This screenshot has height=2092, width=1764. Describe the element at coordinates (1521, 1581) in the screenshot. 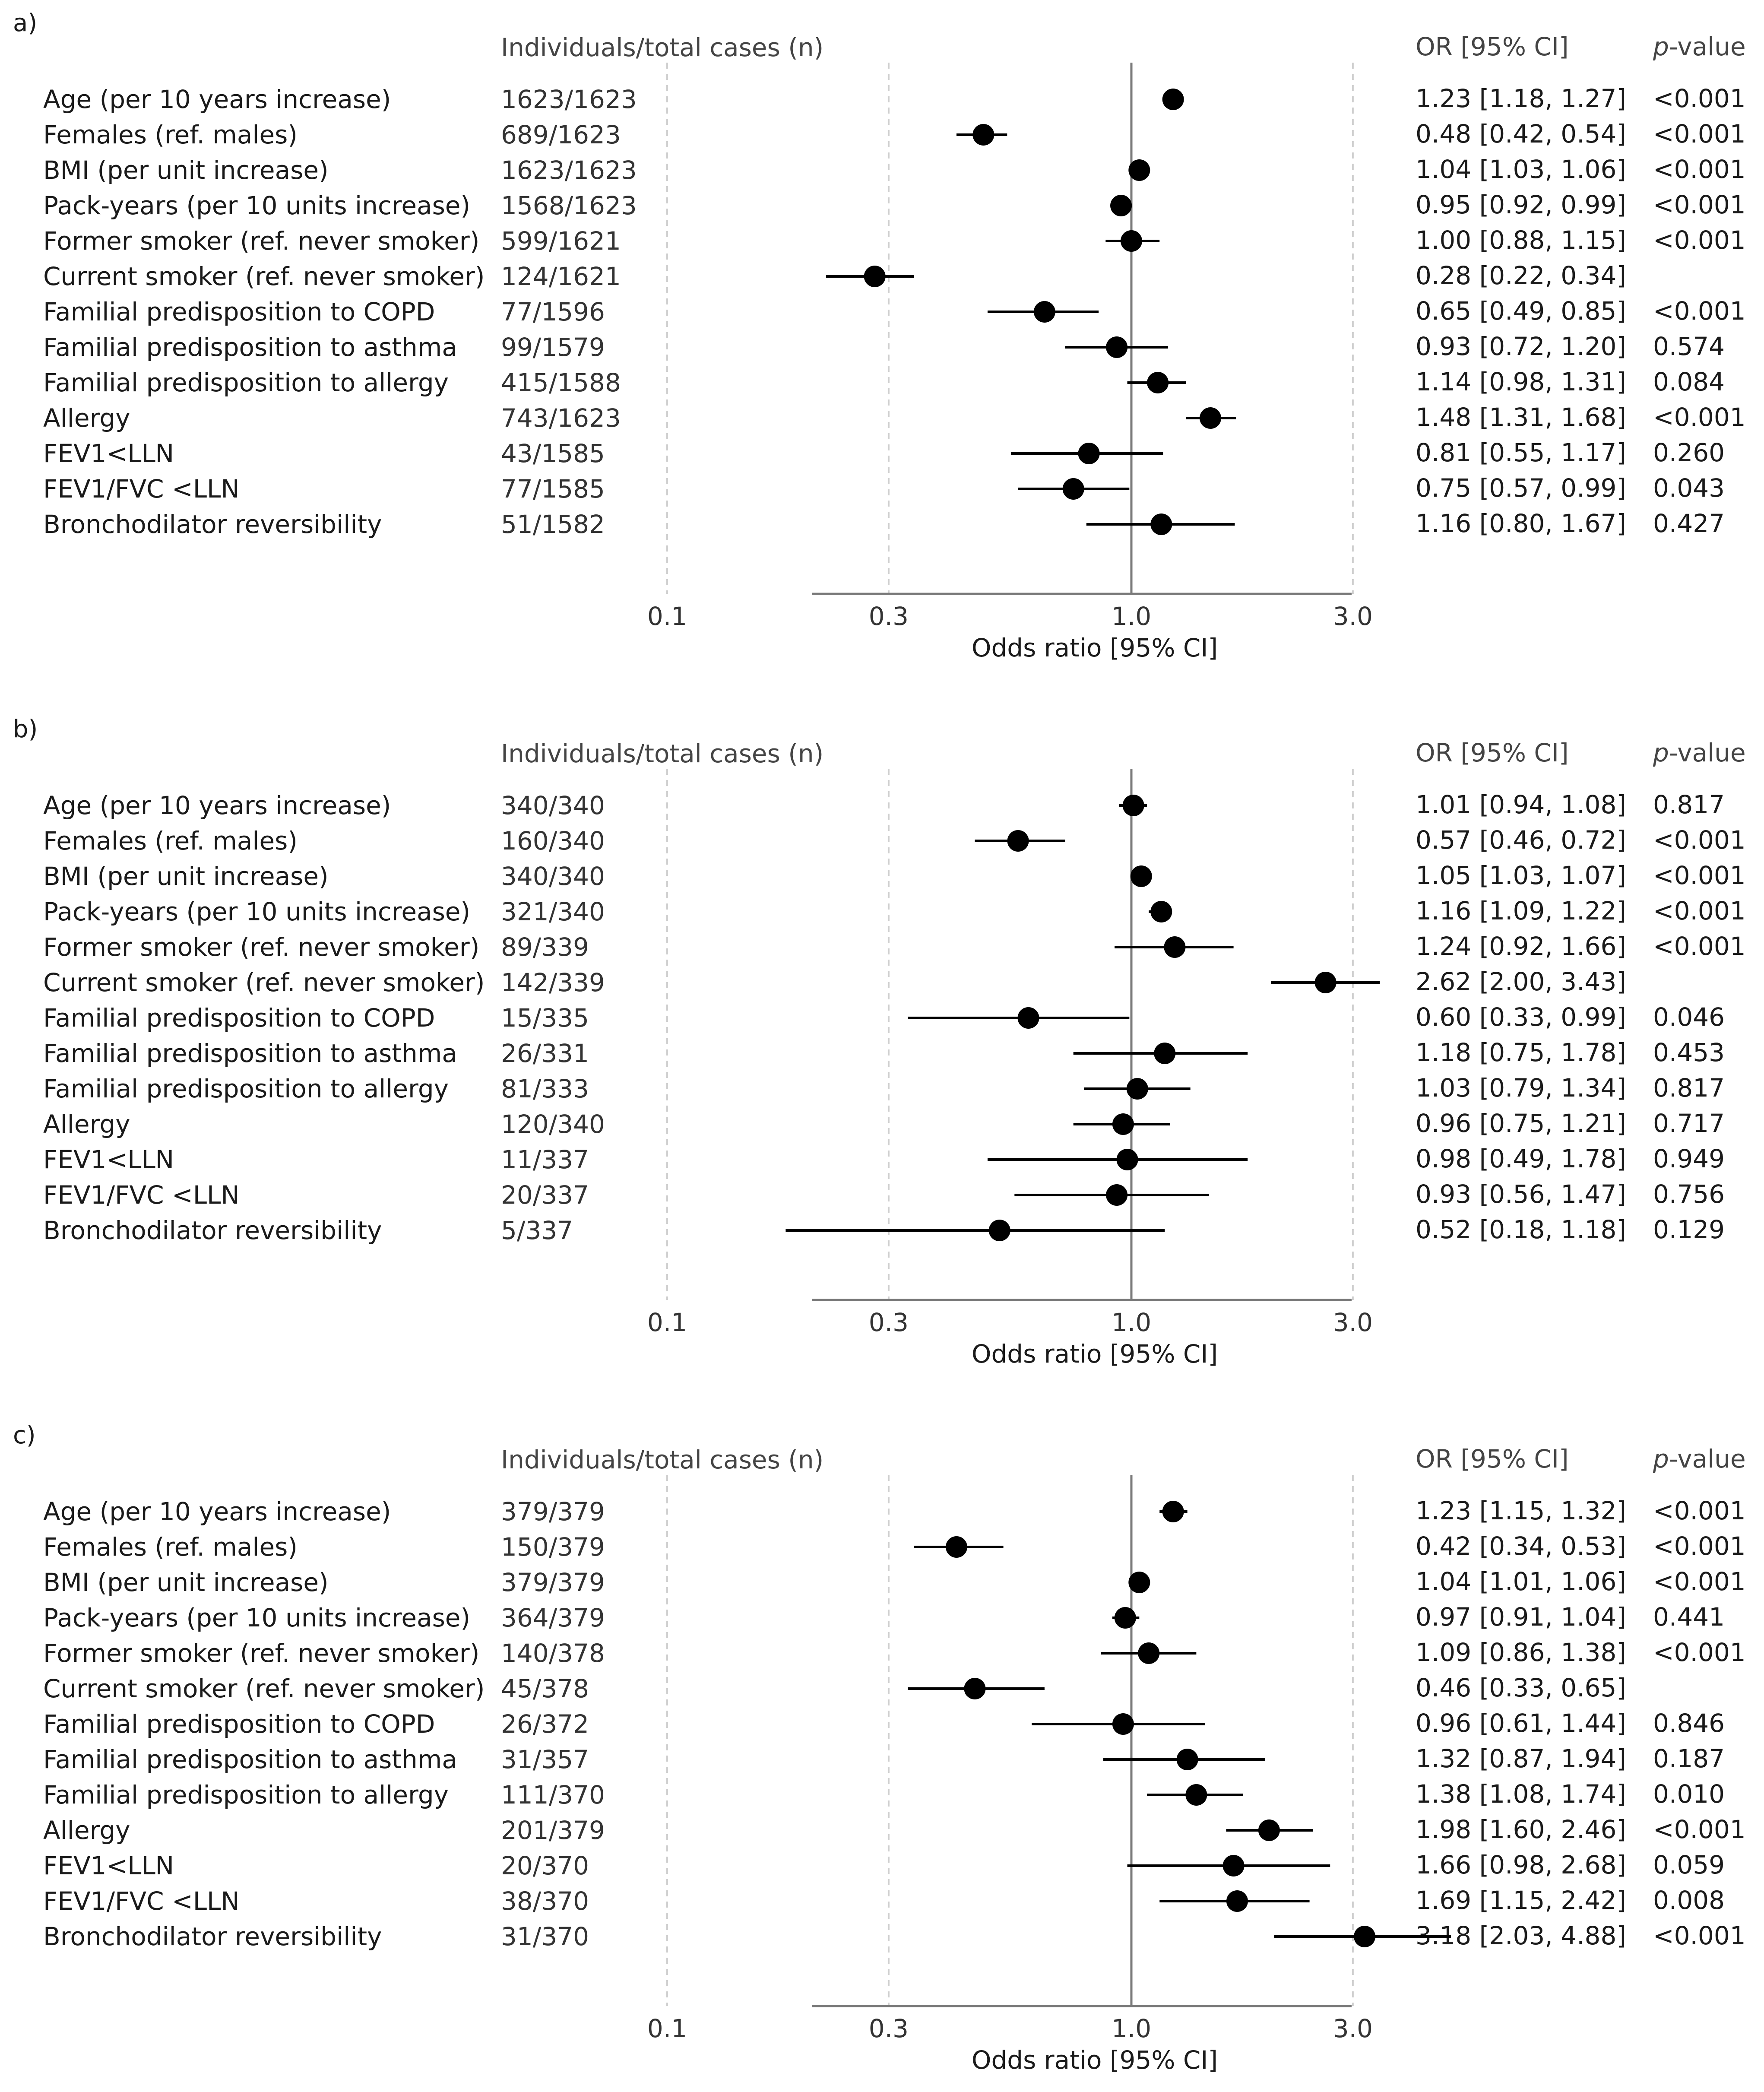

I see `row-or-ci: 1.04 [1.01, 1.06]` at that location.